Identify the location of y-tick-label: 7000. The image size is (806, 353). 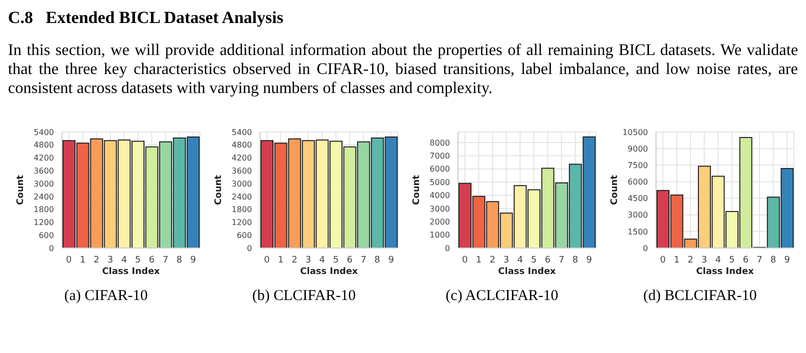
(440, 156).